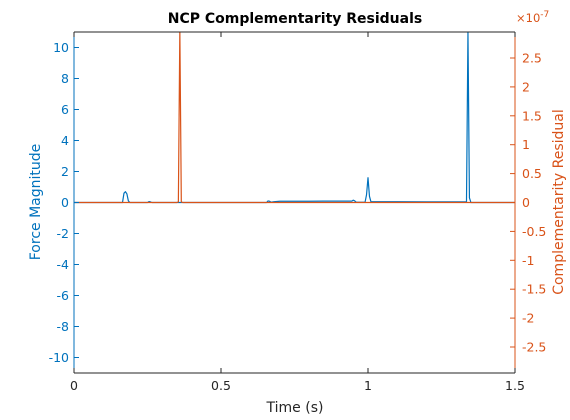 The height and width of the screenshot is (420, 570). I want to click on y-left-tick-label: -6, so click(63, 295).